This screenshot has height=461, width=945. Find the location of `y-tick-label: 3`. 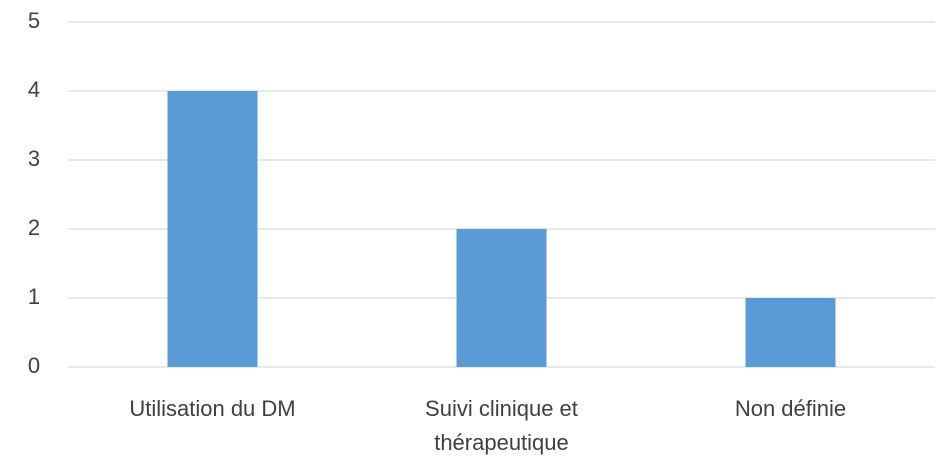

y-tick-label: 3 is located at coordinates (34, 158).